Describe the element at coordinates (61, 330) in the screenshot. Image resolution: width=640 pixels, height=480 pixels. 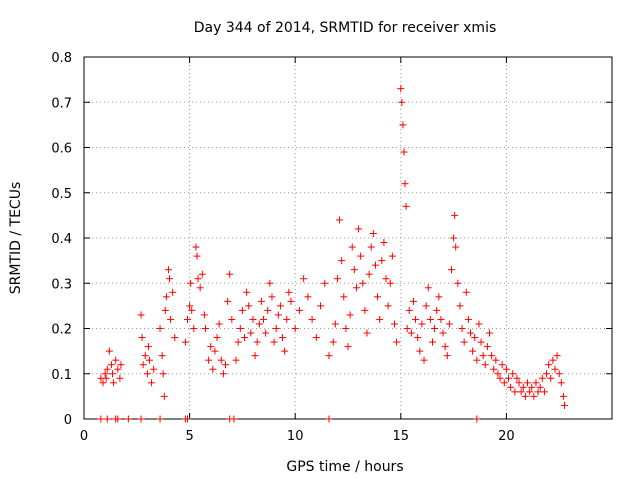
I see `y-tick-label: 0.2` at that location.